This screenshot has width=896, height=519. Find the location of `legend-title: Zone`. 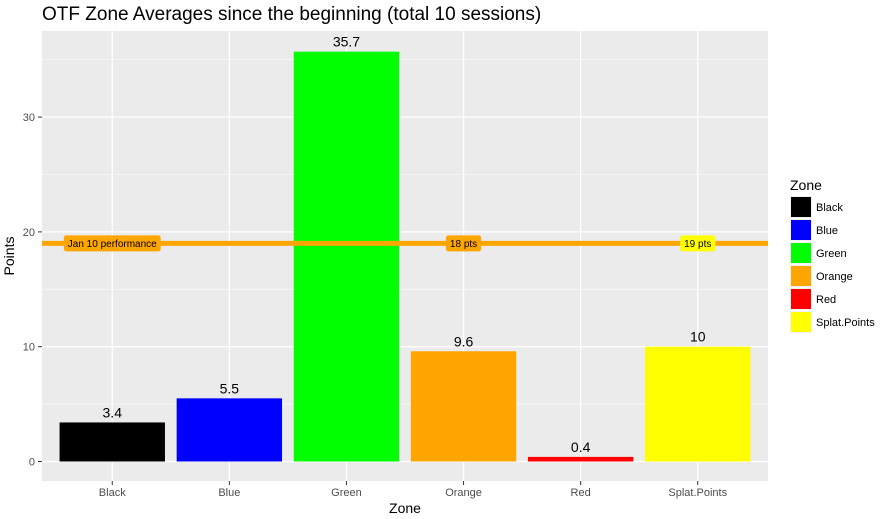

legend-title: Zone is located at coordinates (806, 185).